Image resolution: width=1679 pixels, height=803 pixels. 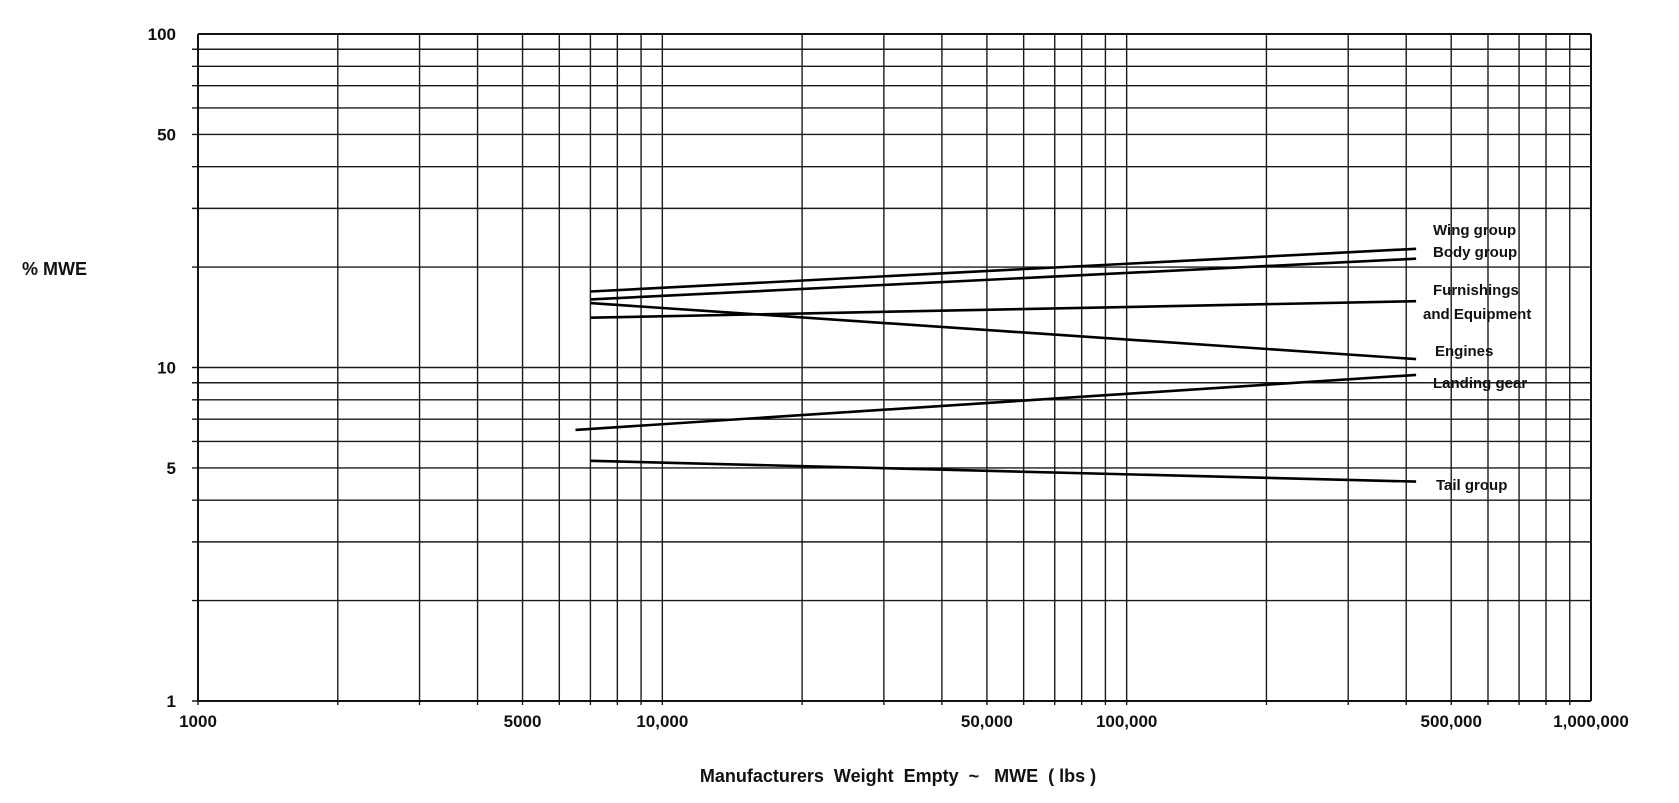 I want to click on y-tick-label: 1, so click(x=171, y=701).